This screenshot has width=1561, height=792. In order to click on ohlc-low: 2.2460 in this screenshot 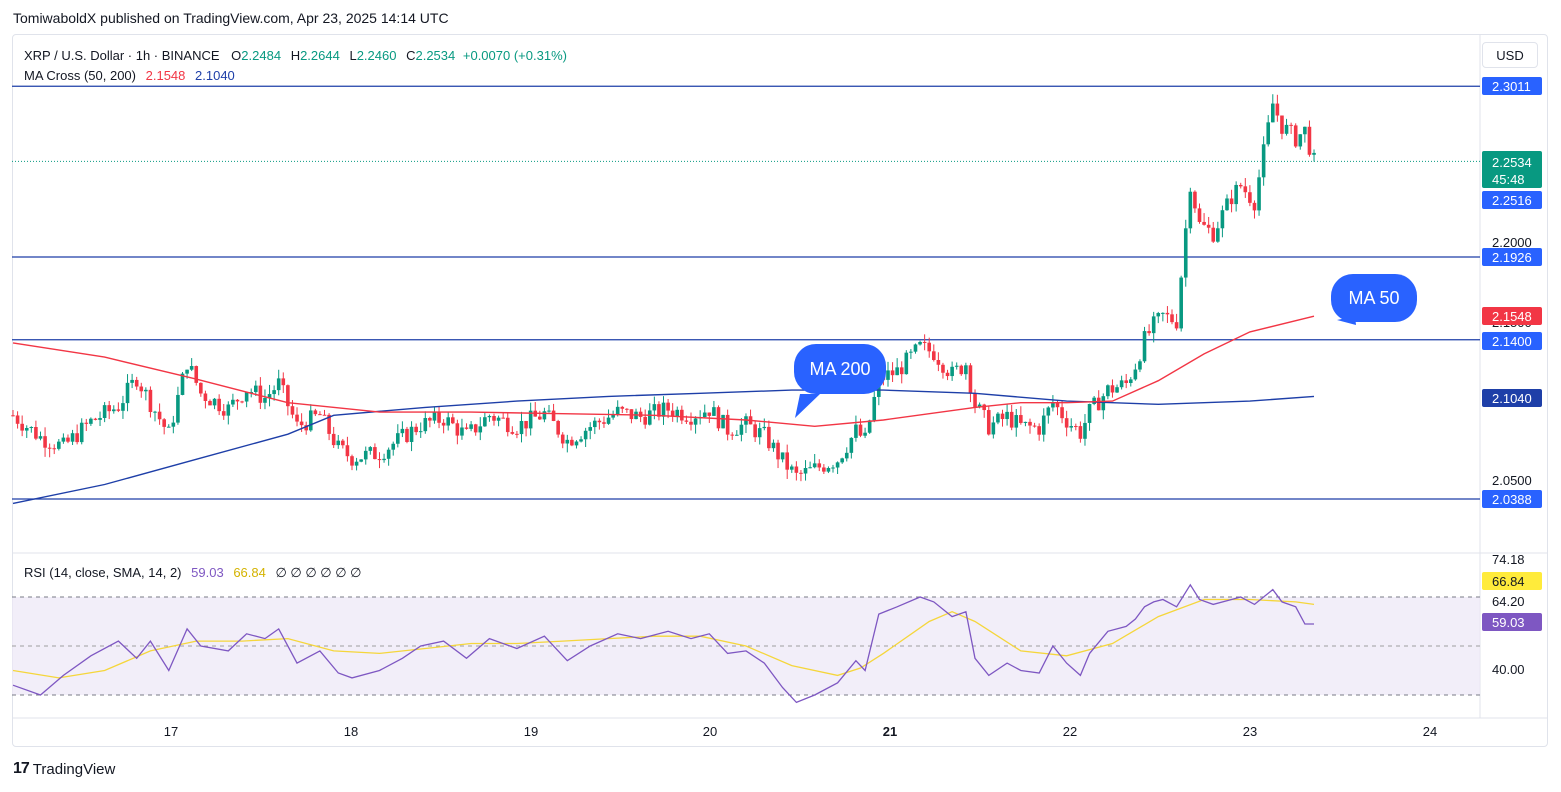, I will do `click(376, 55)`.